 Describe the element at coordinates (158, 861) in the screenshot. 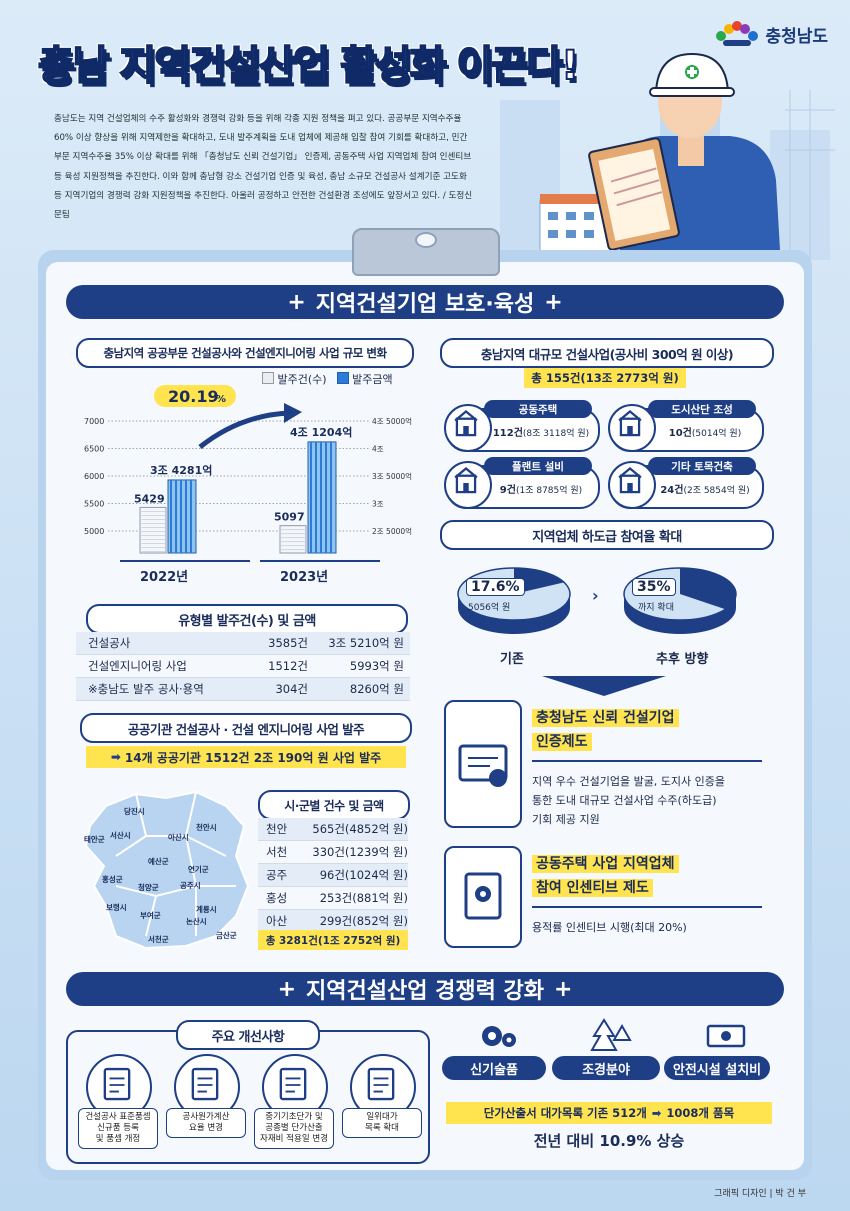

I see `map-label: 예산군` at that location.